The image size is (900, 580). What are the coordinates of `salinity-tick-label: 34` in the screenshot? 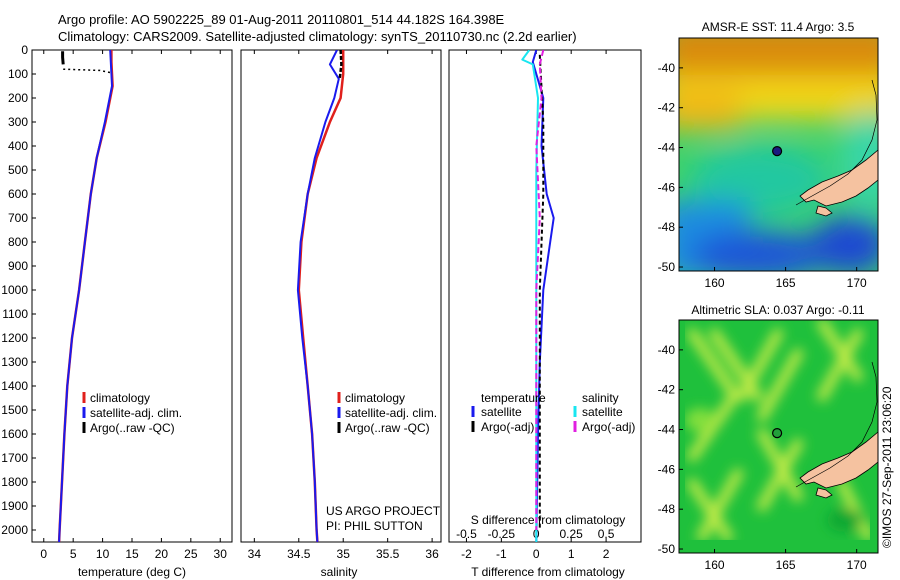 It's located at (255, 554).